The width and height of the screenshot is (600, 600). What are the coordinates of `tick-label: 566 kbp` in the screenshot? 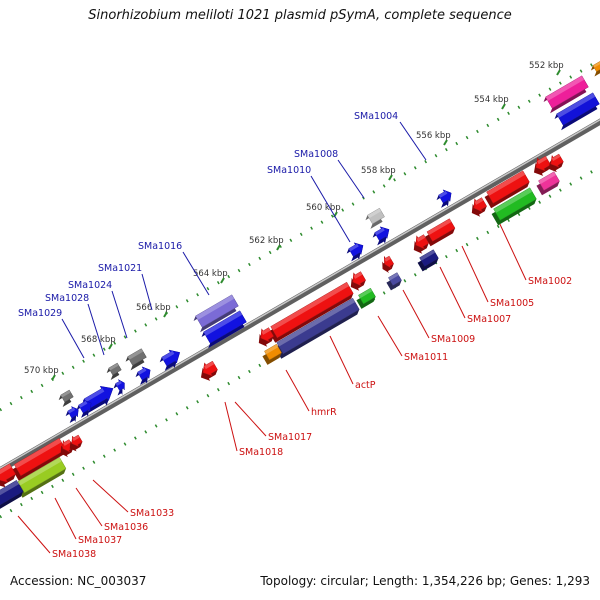 It's located at (153, 308).